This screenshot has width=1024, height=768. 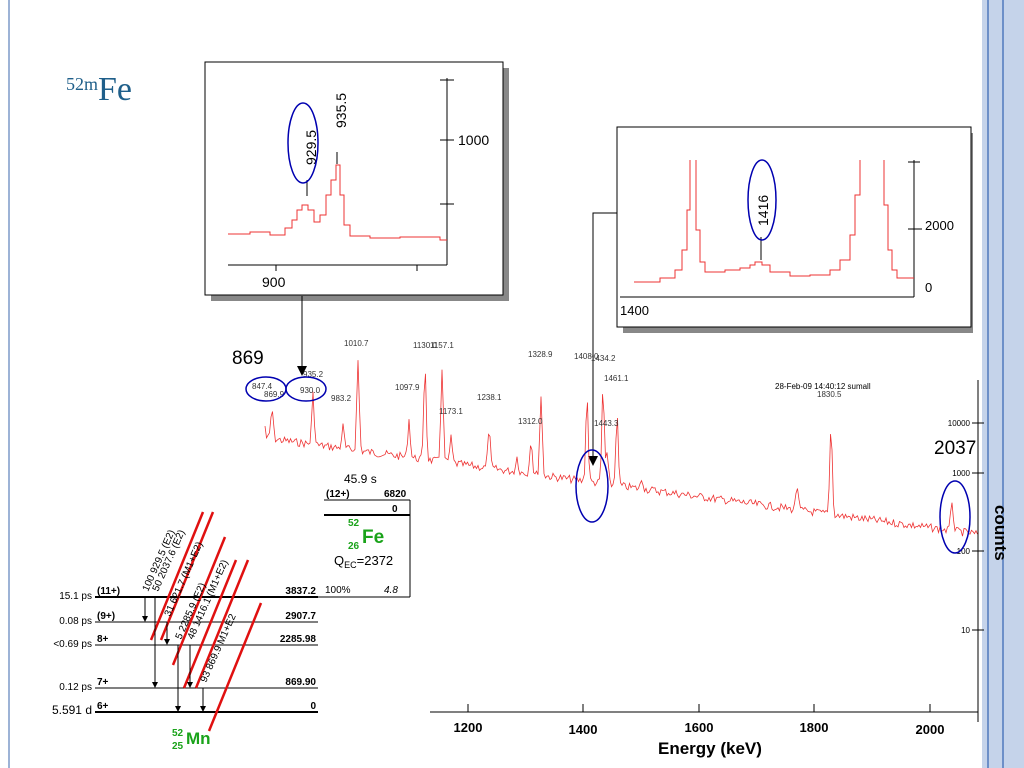 What do you see at coordinates (964, 551) in the screenshot?
I see `y-tick-label: 100` at bounding box center [964, 551].